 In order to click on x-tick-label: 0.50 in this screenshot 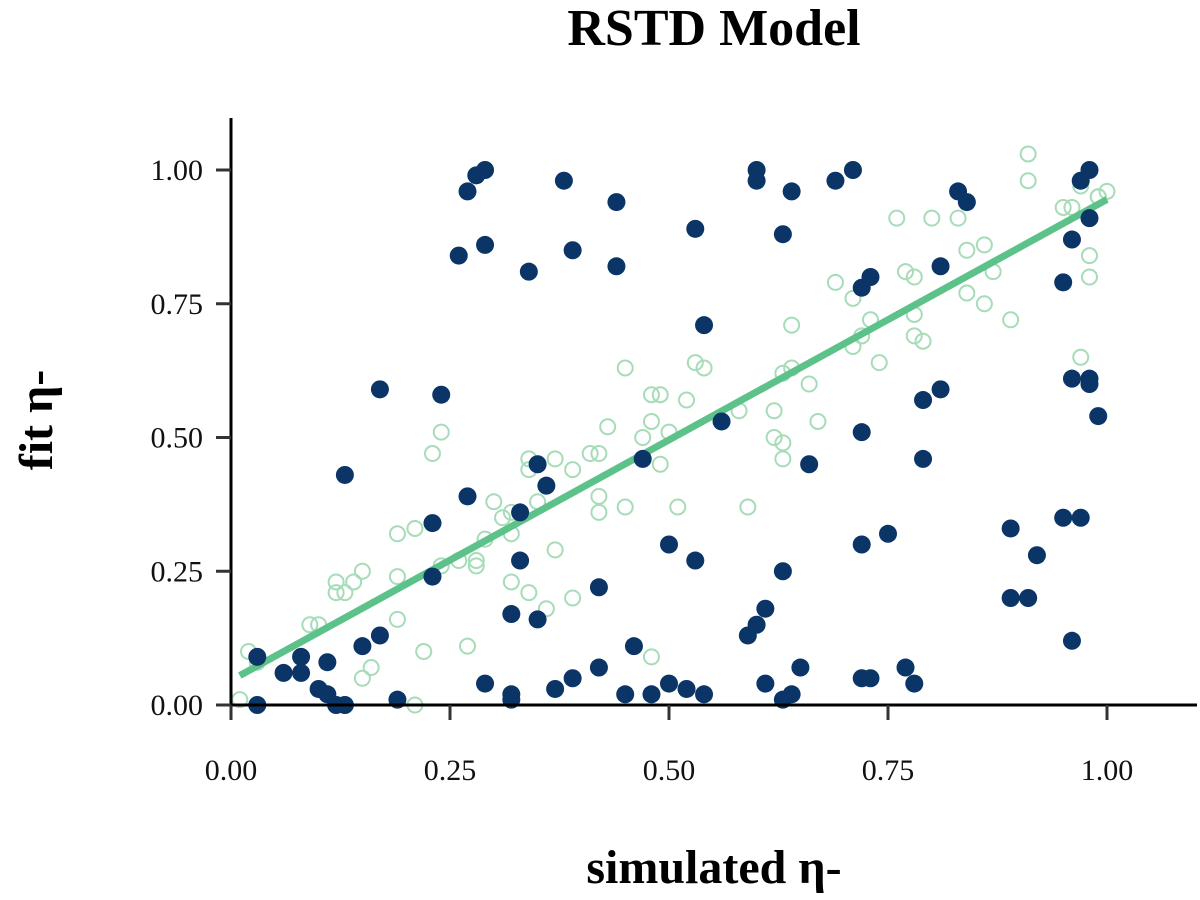, I will do `click(669, 770)`.